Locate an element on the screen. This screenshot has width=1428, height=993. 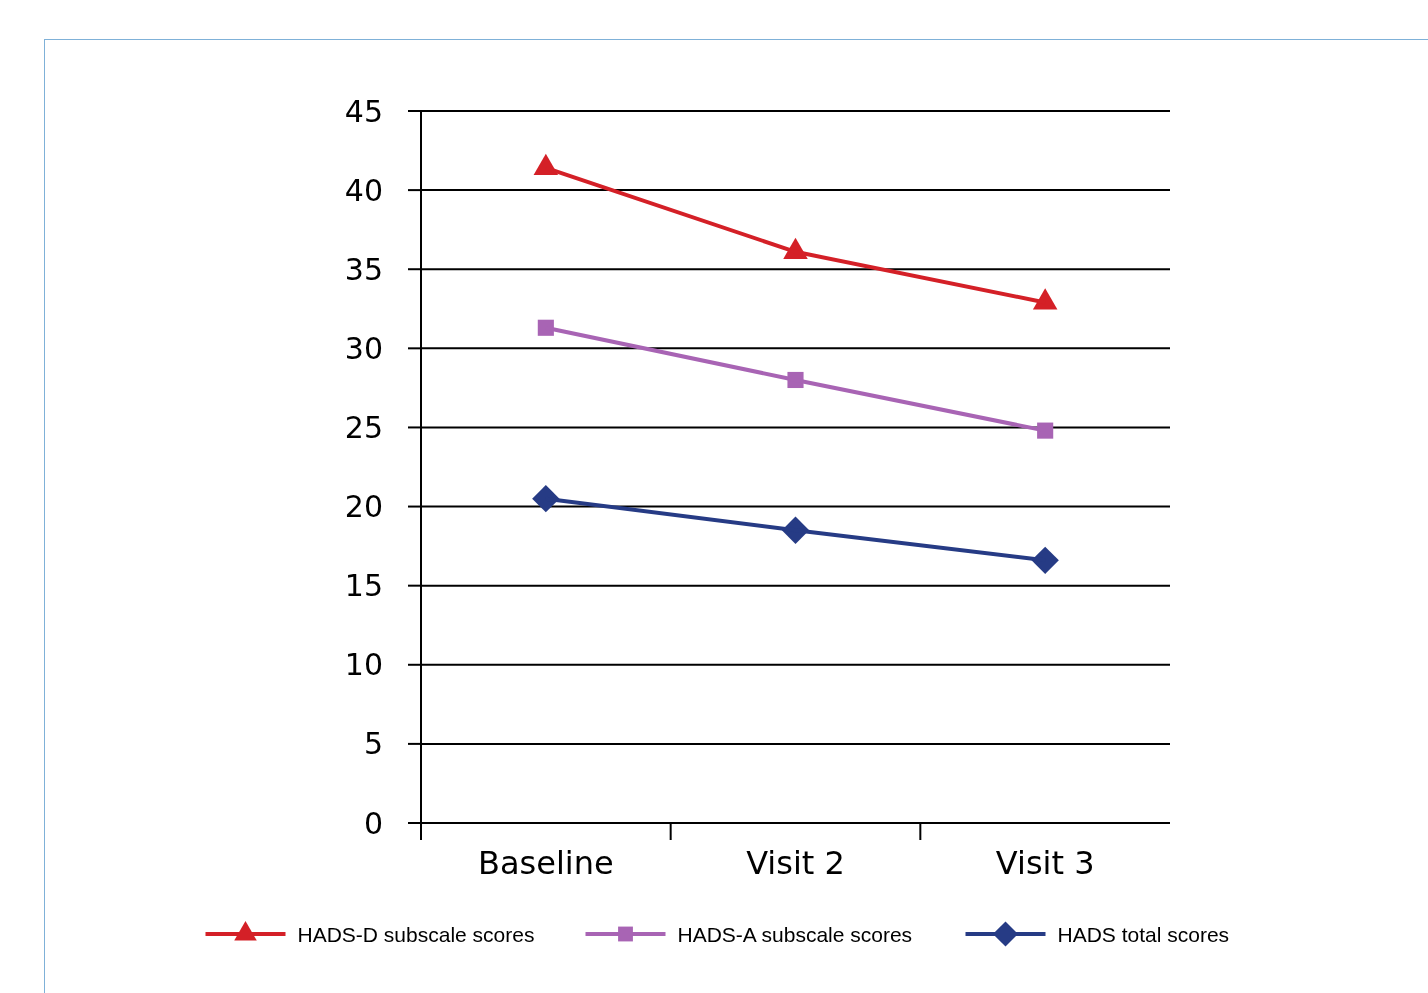
legend-label: HADS-D subscale scores is located at coordinates (416, 934).